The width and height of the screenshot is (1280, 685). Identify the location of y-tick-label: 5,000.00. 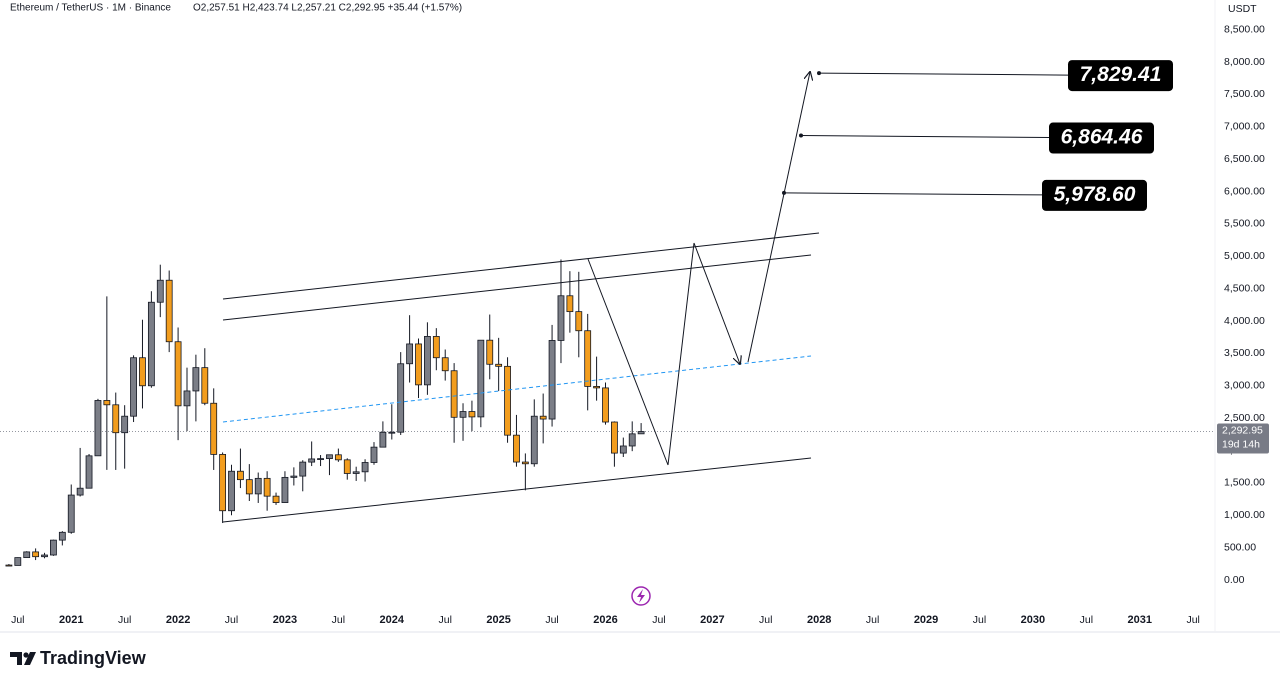
(1244, 256).